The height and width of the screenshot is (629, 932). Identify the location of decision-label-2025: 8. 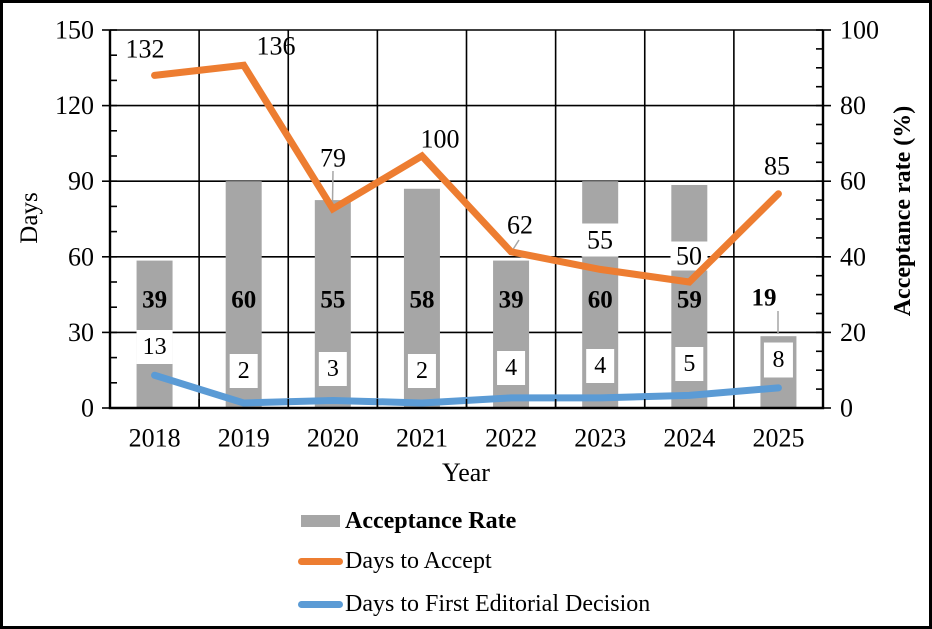
(778, 360).